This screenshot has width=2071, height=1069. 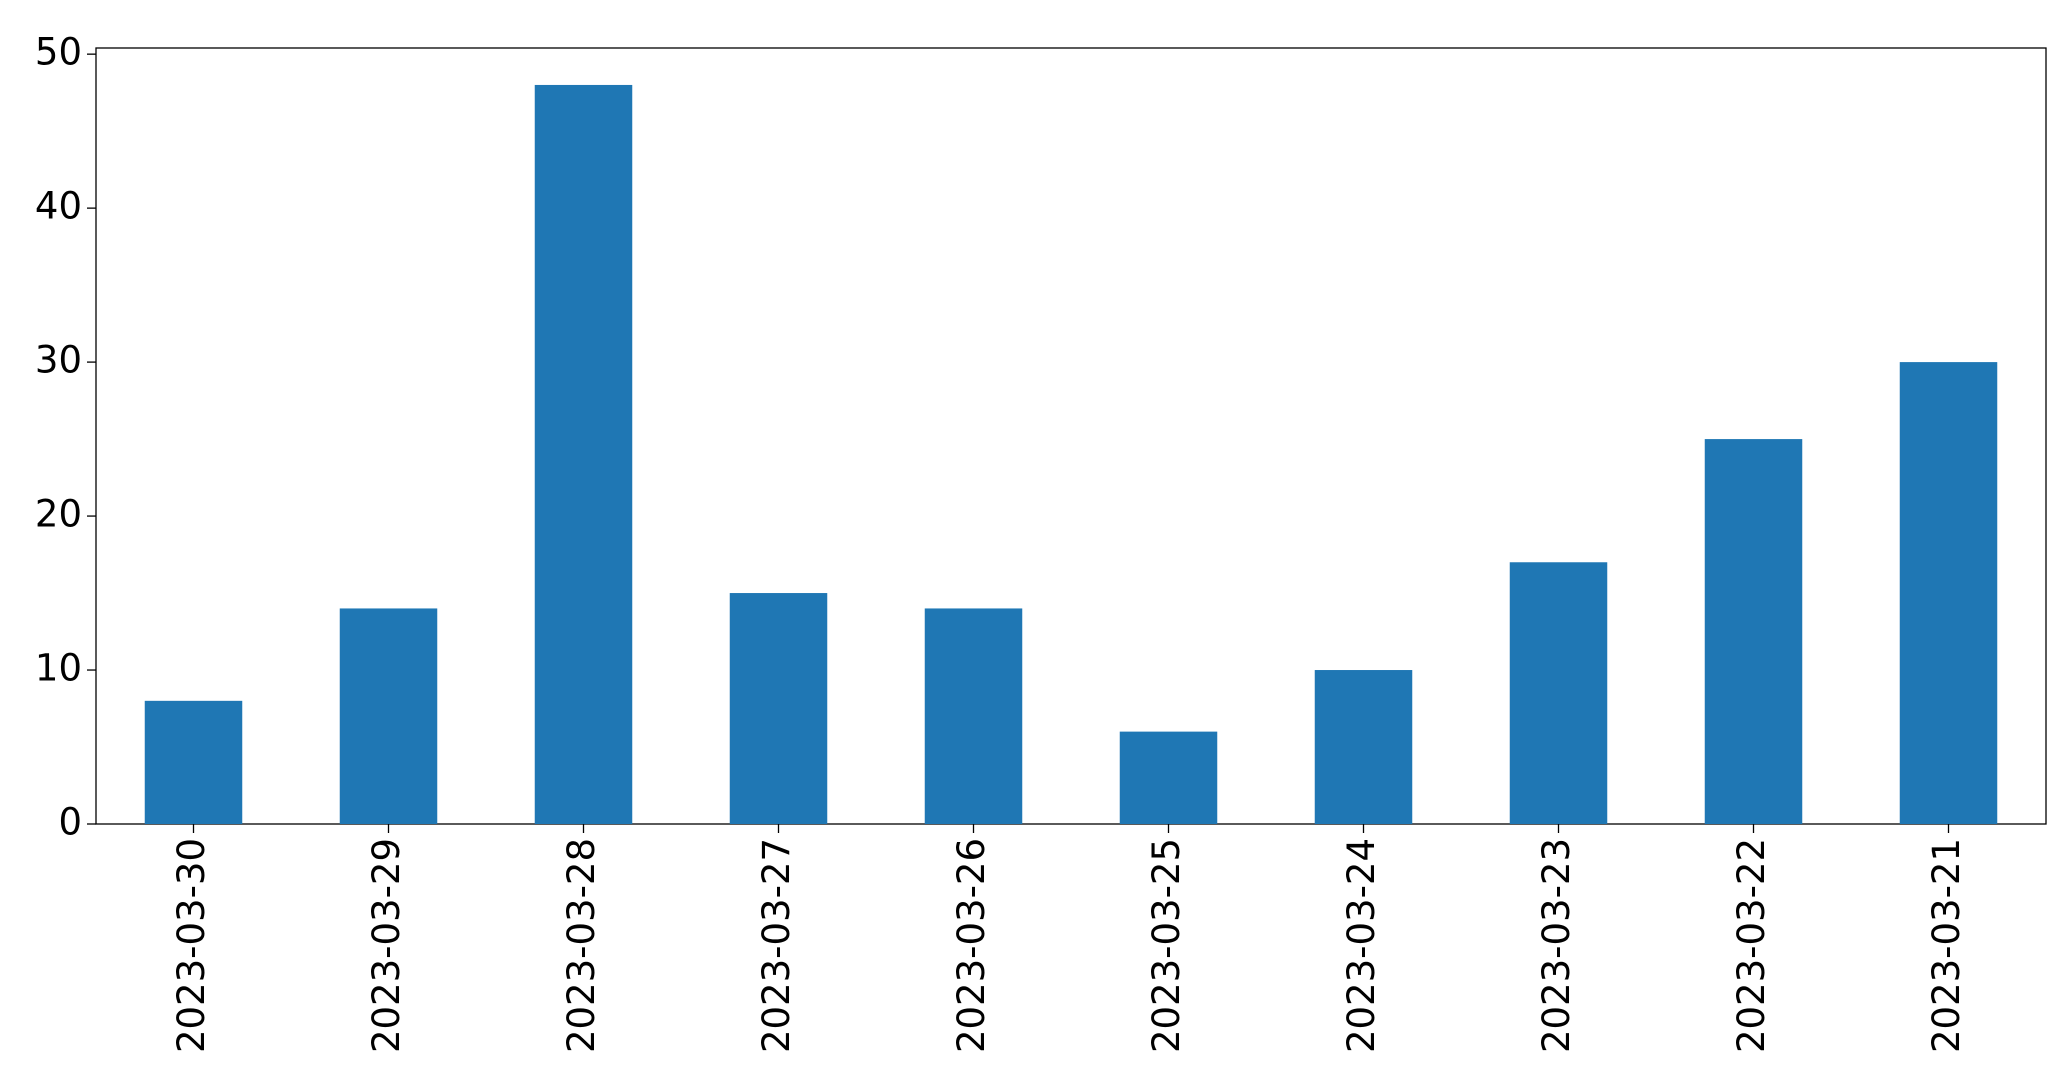 What do you see at coordinates (1361, 945) in the screenshot?
I see `x-tick-label: 2023-03-24` at bounding box center [1361, 945].